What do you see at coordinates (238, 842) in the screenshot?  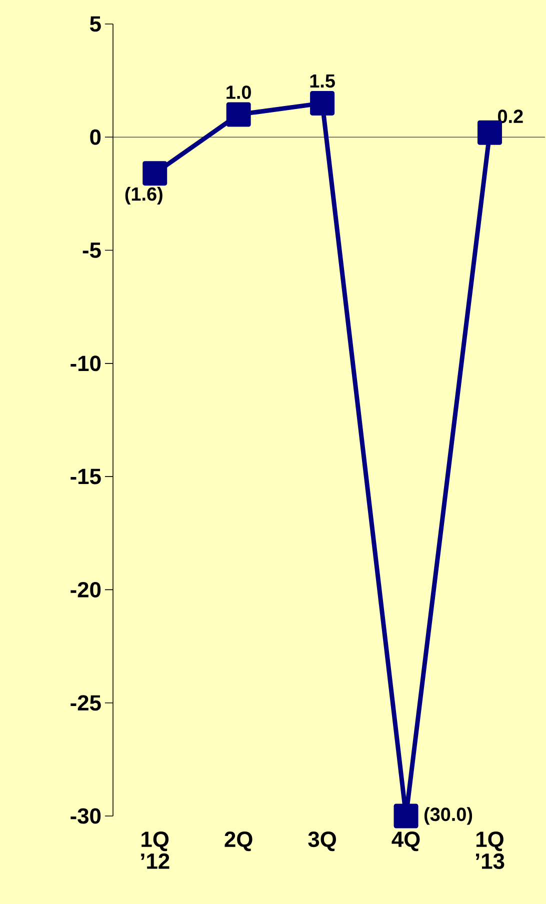 I see `x-tick-label: 2Q` at bounding box center [238, 842].